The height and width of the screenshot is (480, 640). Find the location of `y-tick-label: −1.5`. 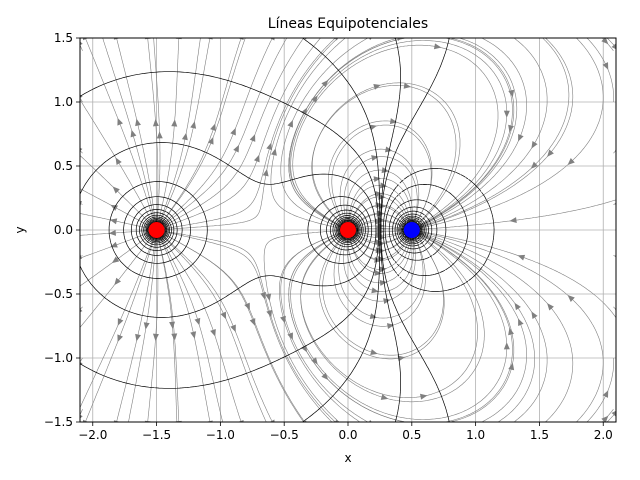

y-tick-label: −1.5 is located at coordinates (58, 422).